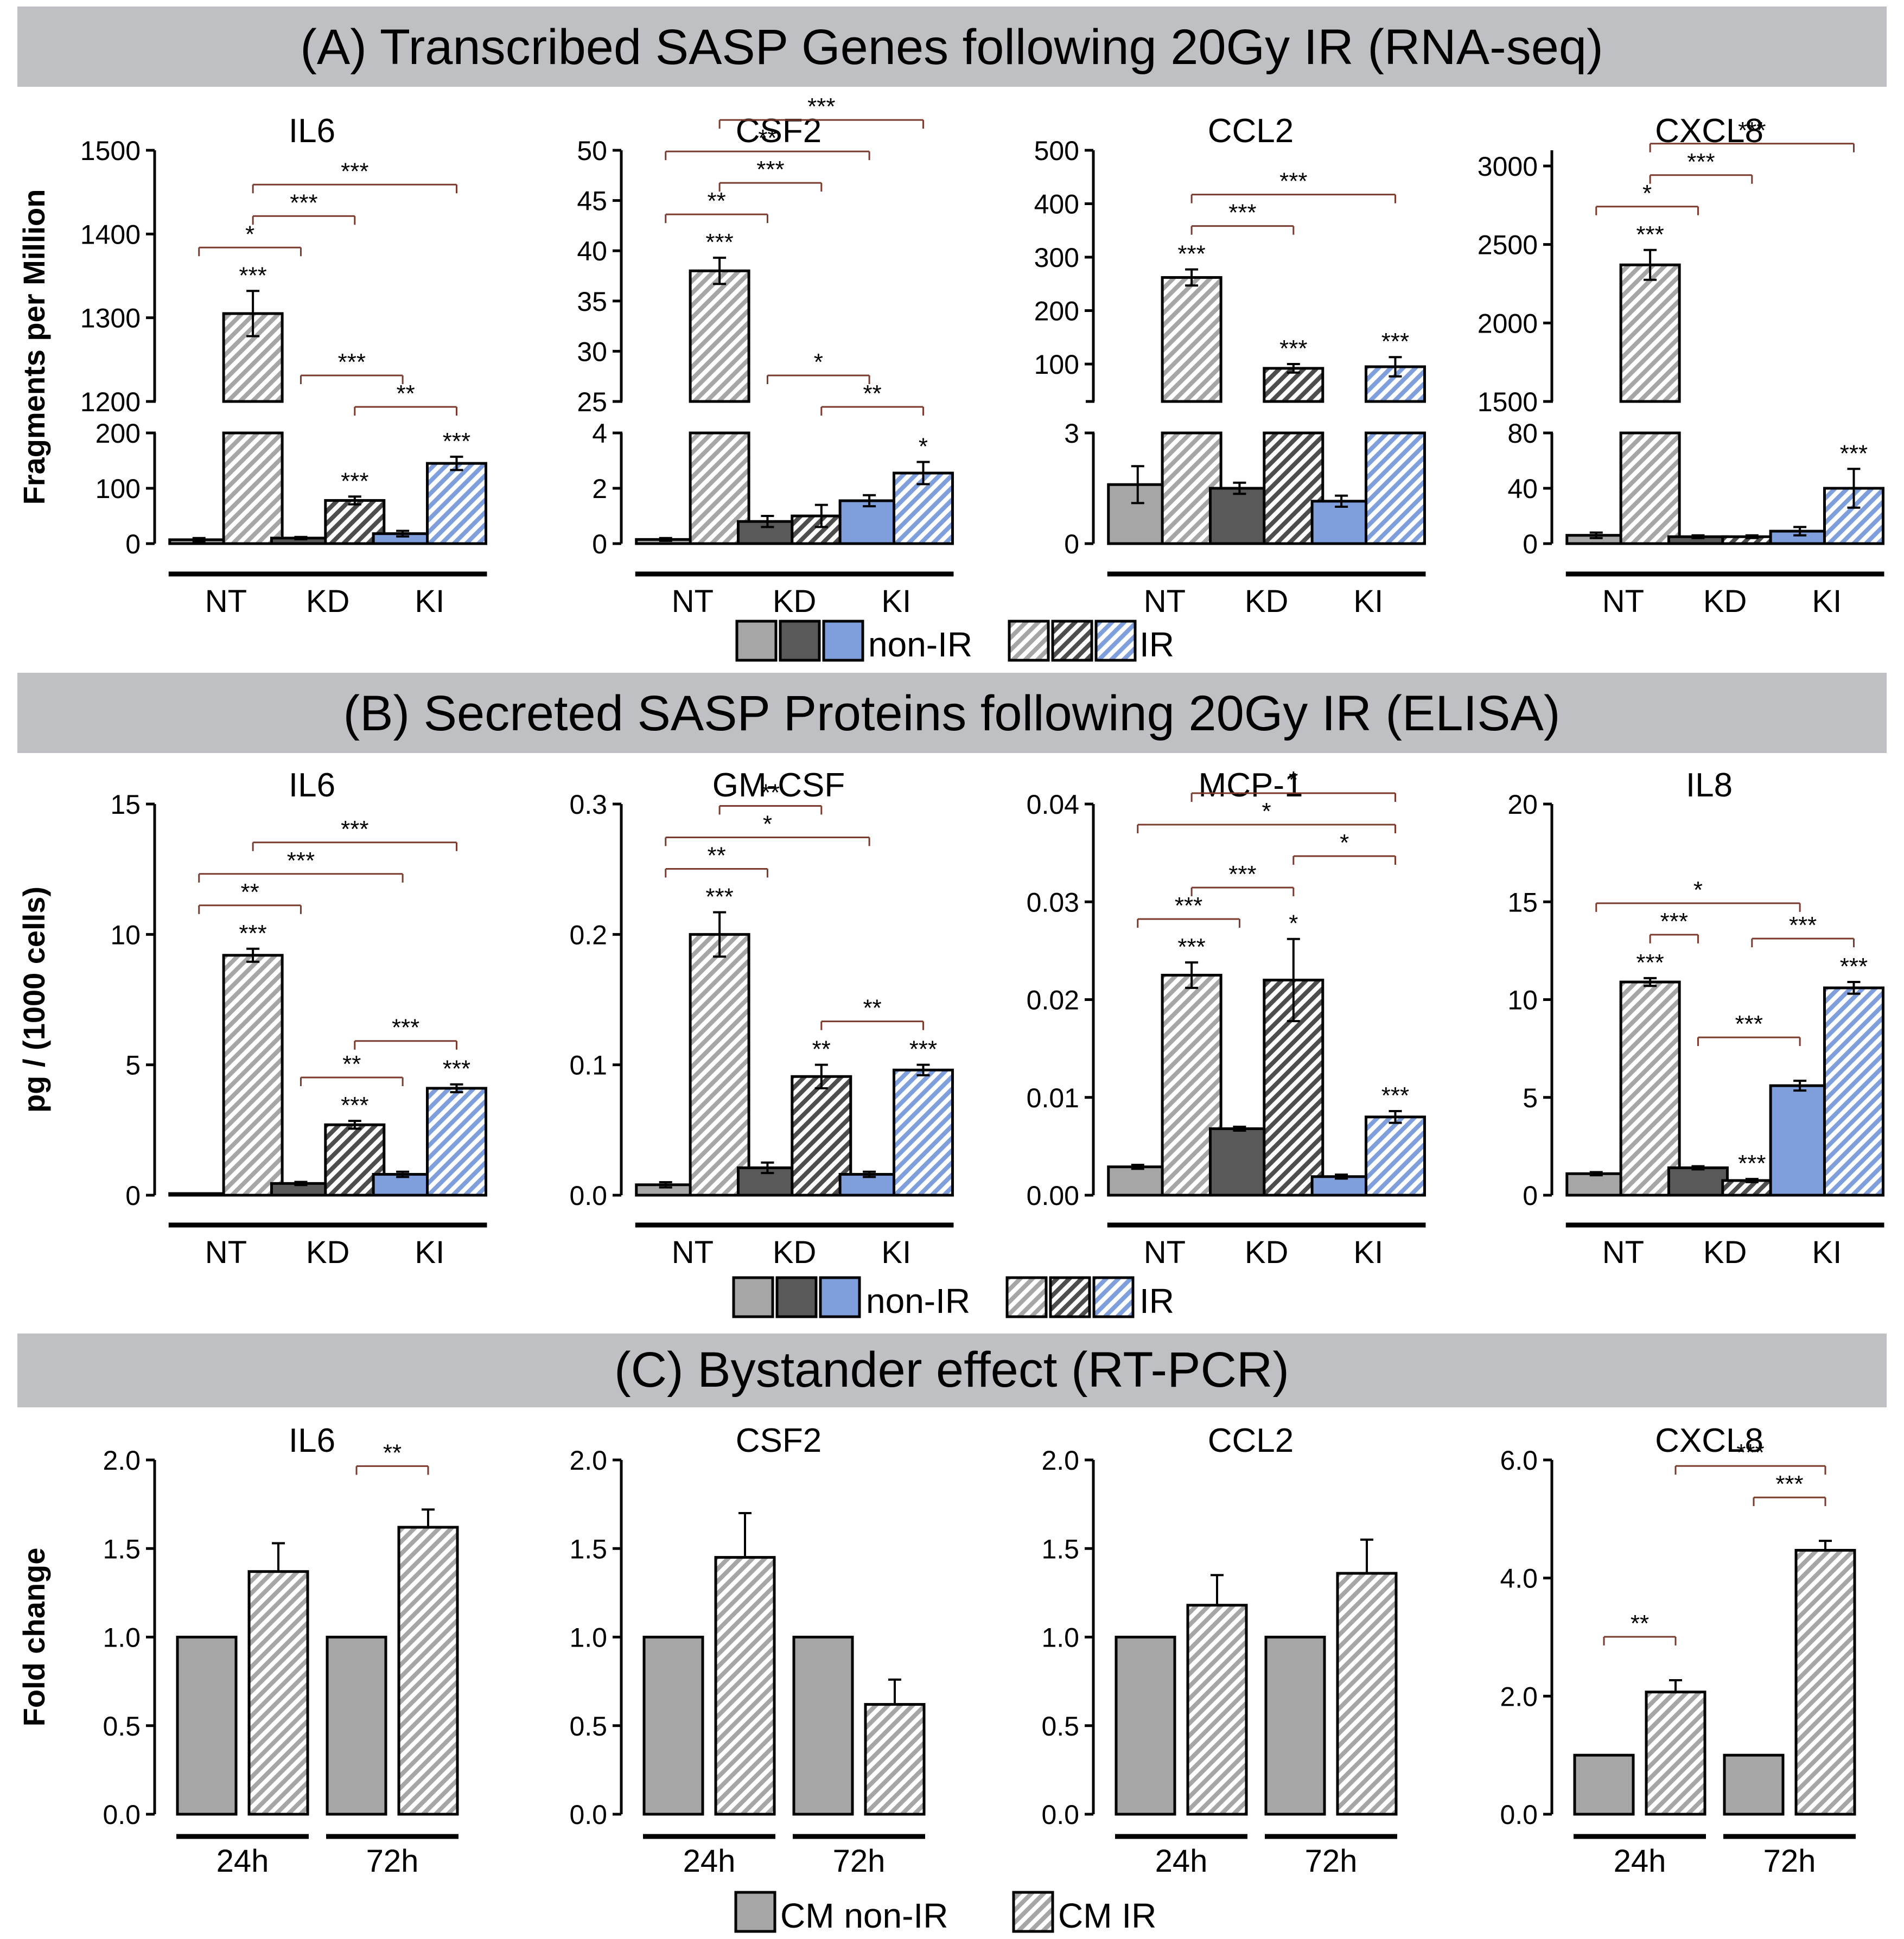 This screenshot has height=1939, width=1904. Describe the element at coordinates (592, 402) in the screenshot. I see `y-tick-label: 25` at that location.